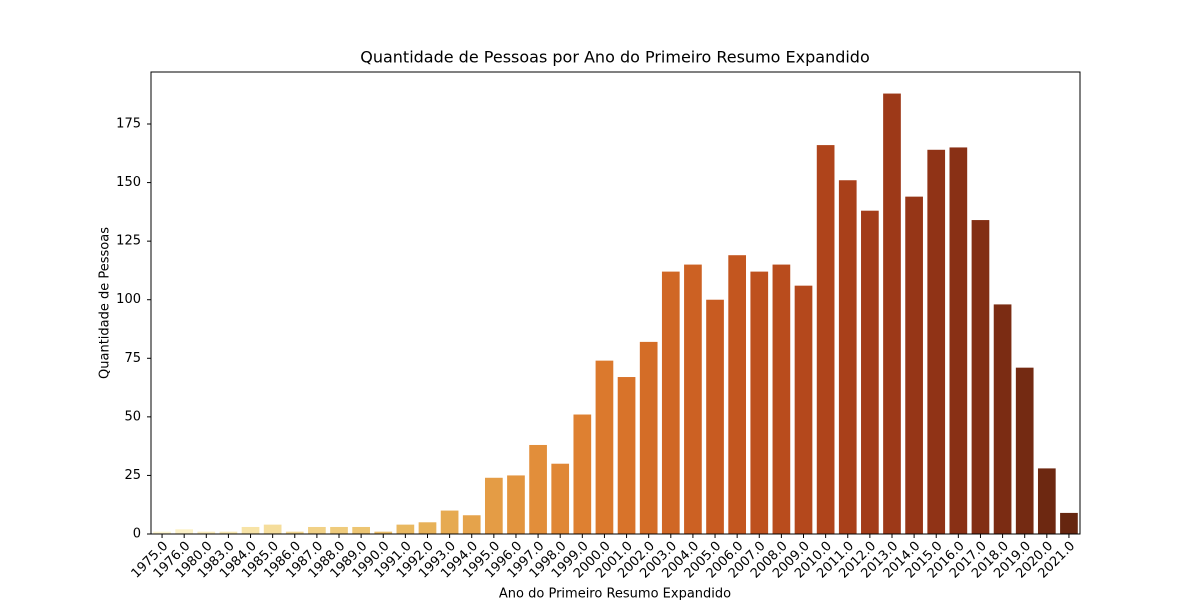 This screenshot has height=600, width=1200. Describe the element at coordinates (132, 416) in the screenshot. I see `y-tick-label: 50` at that location.